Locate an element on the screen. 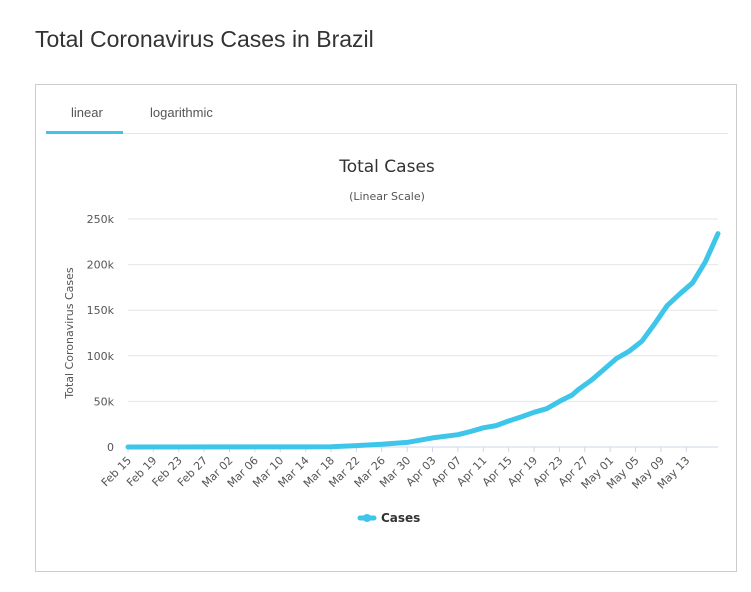 The height and width of the screenshot is (592, 751). legend-label-cases: Cases is located at coordinates (400, 518).